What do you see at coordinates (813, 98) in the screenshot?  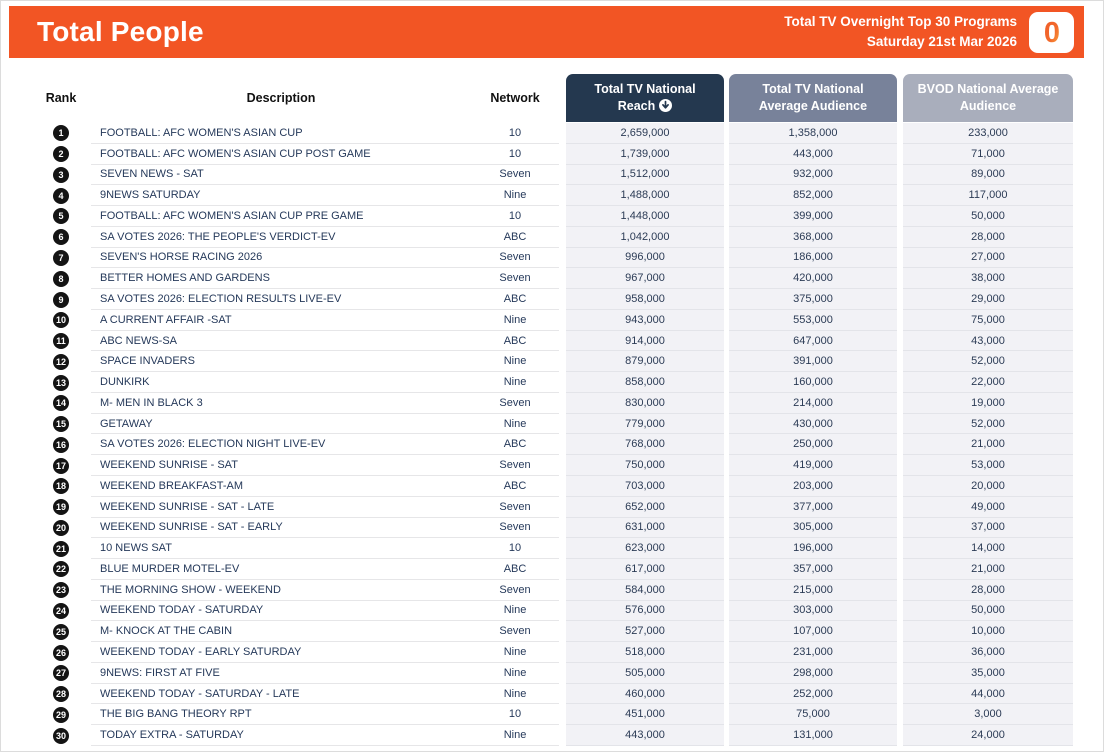 I see `avg-audience-header: Total TV National Average Audience` at bounding box center [813, 98].